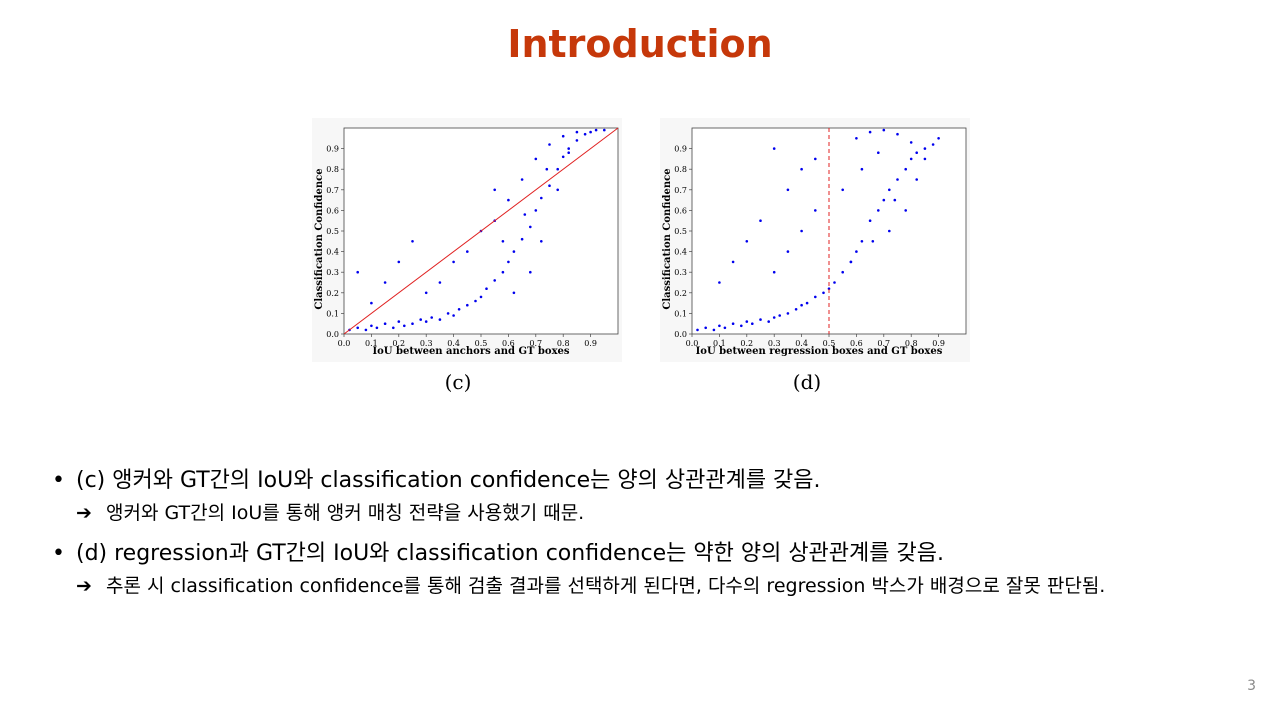 Image resolution: width=1280 pixels, height=720 pixels. What do you see at coordinates (563, 343) in the screenshot?
I see `x-tick-label: 0.8` at bounding box center [563, 343].